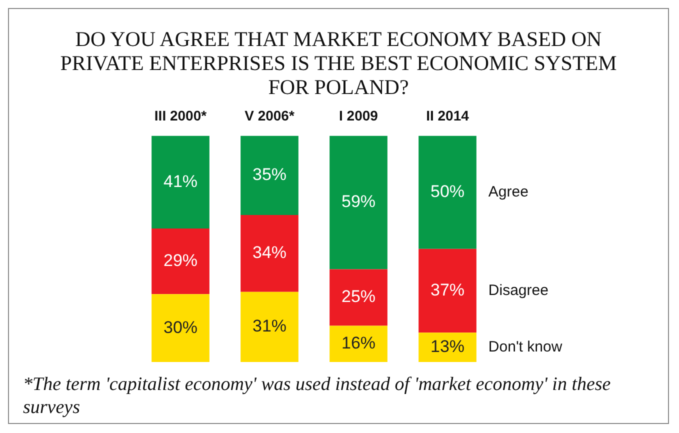 The height and width of the screenshot is (433, 679). What do you see at coordinates (518, 290) in the screenshot?
I see `series-label: Disagree` at bounding box center [518, 290].